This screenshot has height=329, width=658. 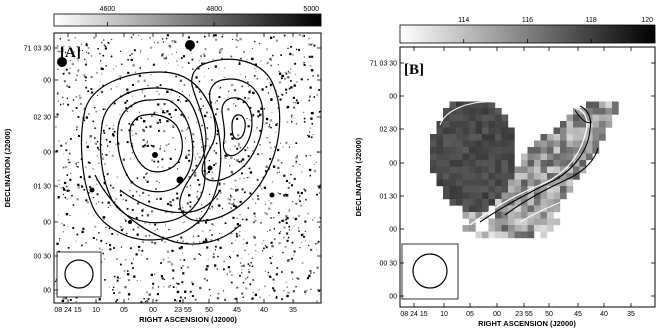 What do you see at coordinates (413, 314) in the screenshot?
I see `x-tick-label: 08 24 15` at bounding box center [413, 314].